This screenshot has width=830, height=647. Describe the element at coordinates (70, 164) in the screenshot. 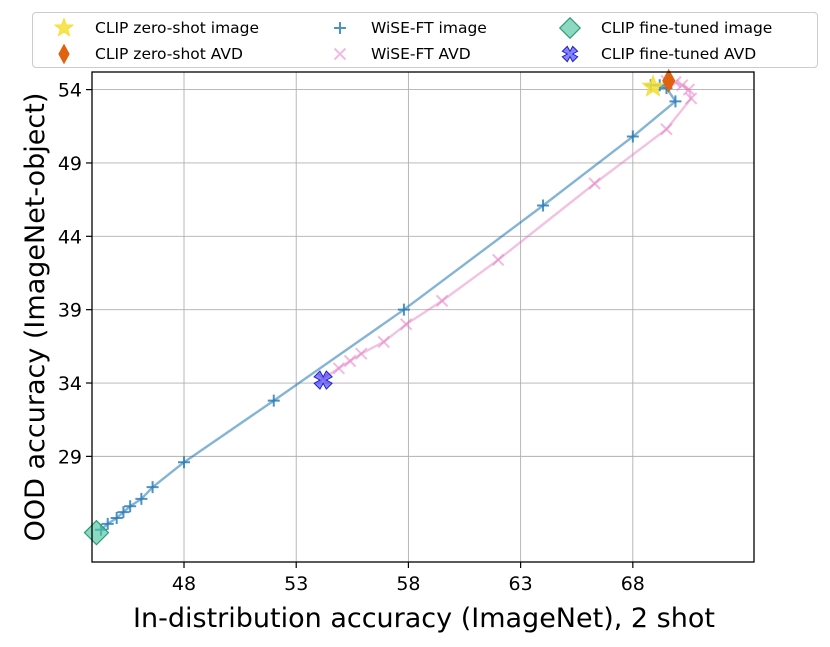

I see `y-tick-label: 49` at that location.